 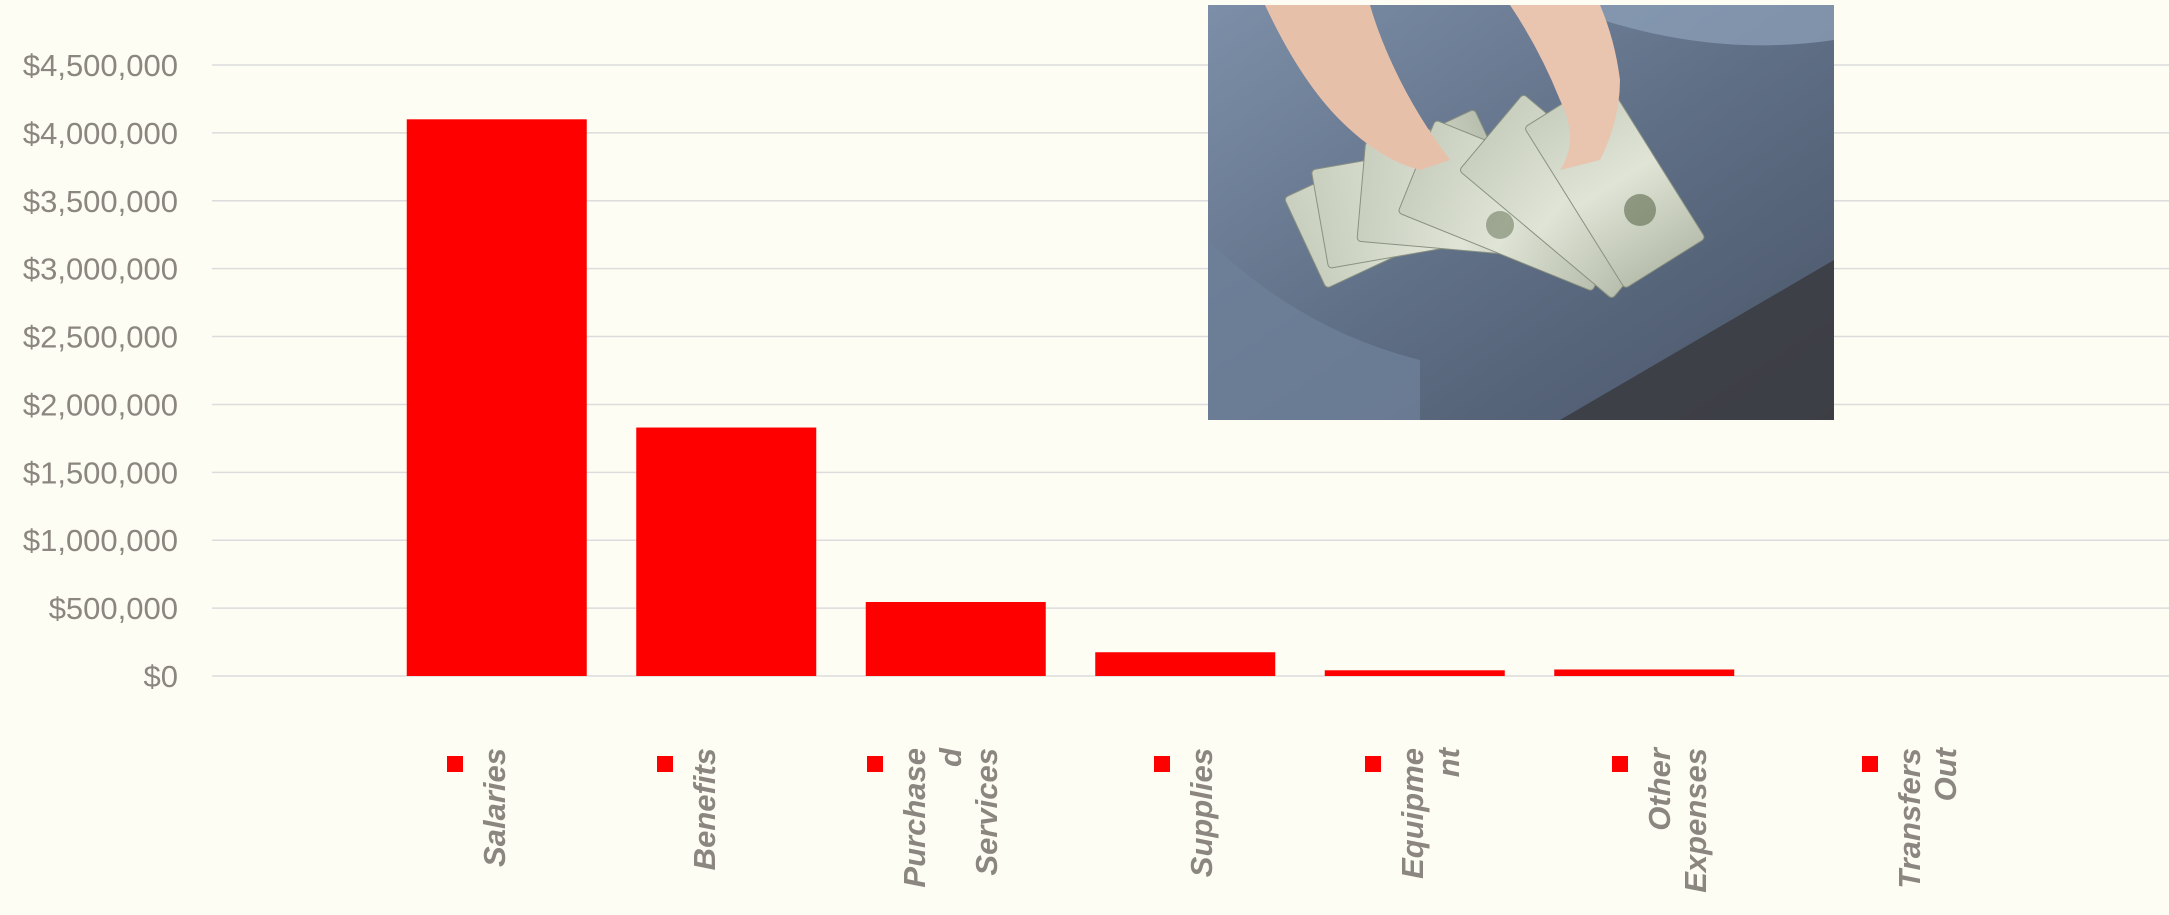 What do you see at coordinates (1927, 817) in the screenshot?
I see `category-label: Transfers Out` at bounding box center [1927, 817].